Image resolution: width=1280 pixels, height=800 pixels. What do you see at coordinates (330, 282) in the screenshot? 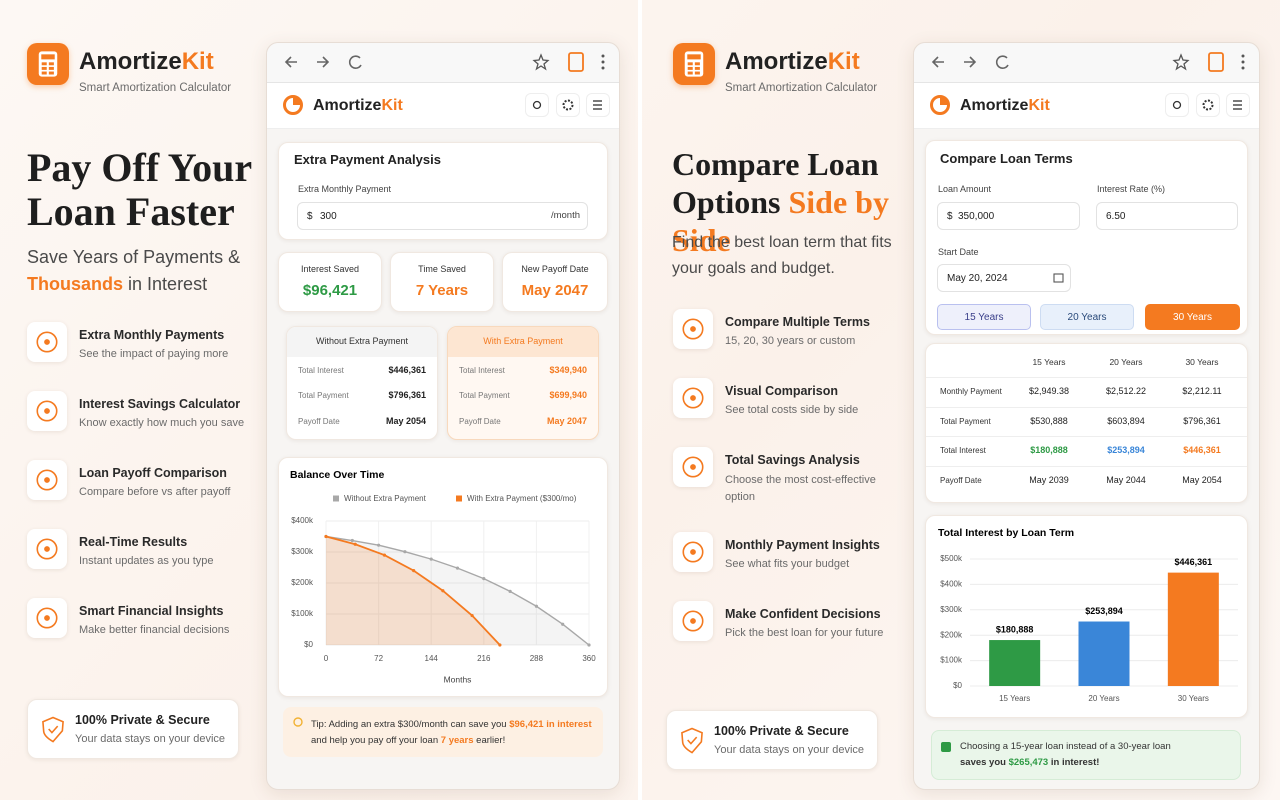
I see `stat-card` at bounding box center [330, 282].